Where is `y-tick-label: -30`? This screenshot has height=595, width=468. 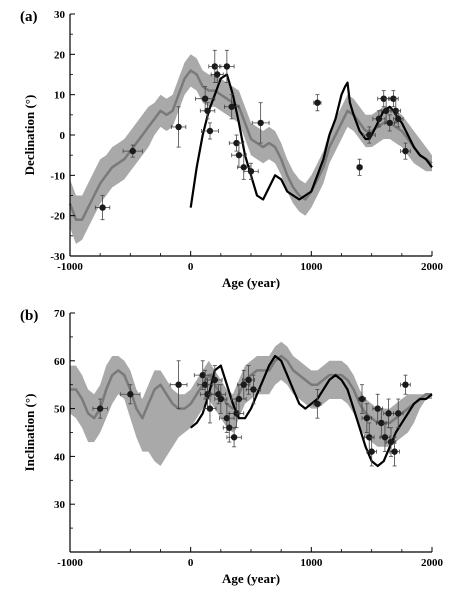
y-tick-label: -30 is located at coordinates (57, 257).